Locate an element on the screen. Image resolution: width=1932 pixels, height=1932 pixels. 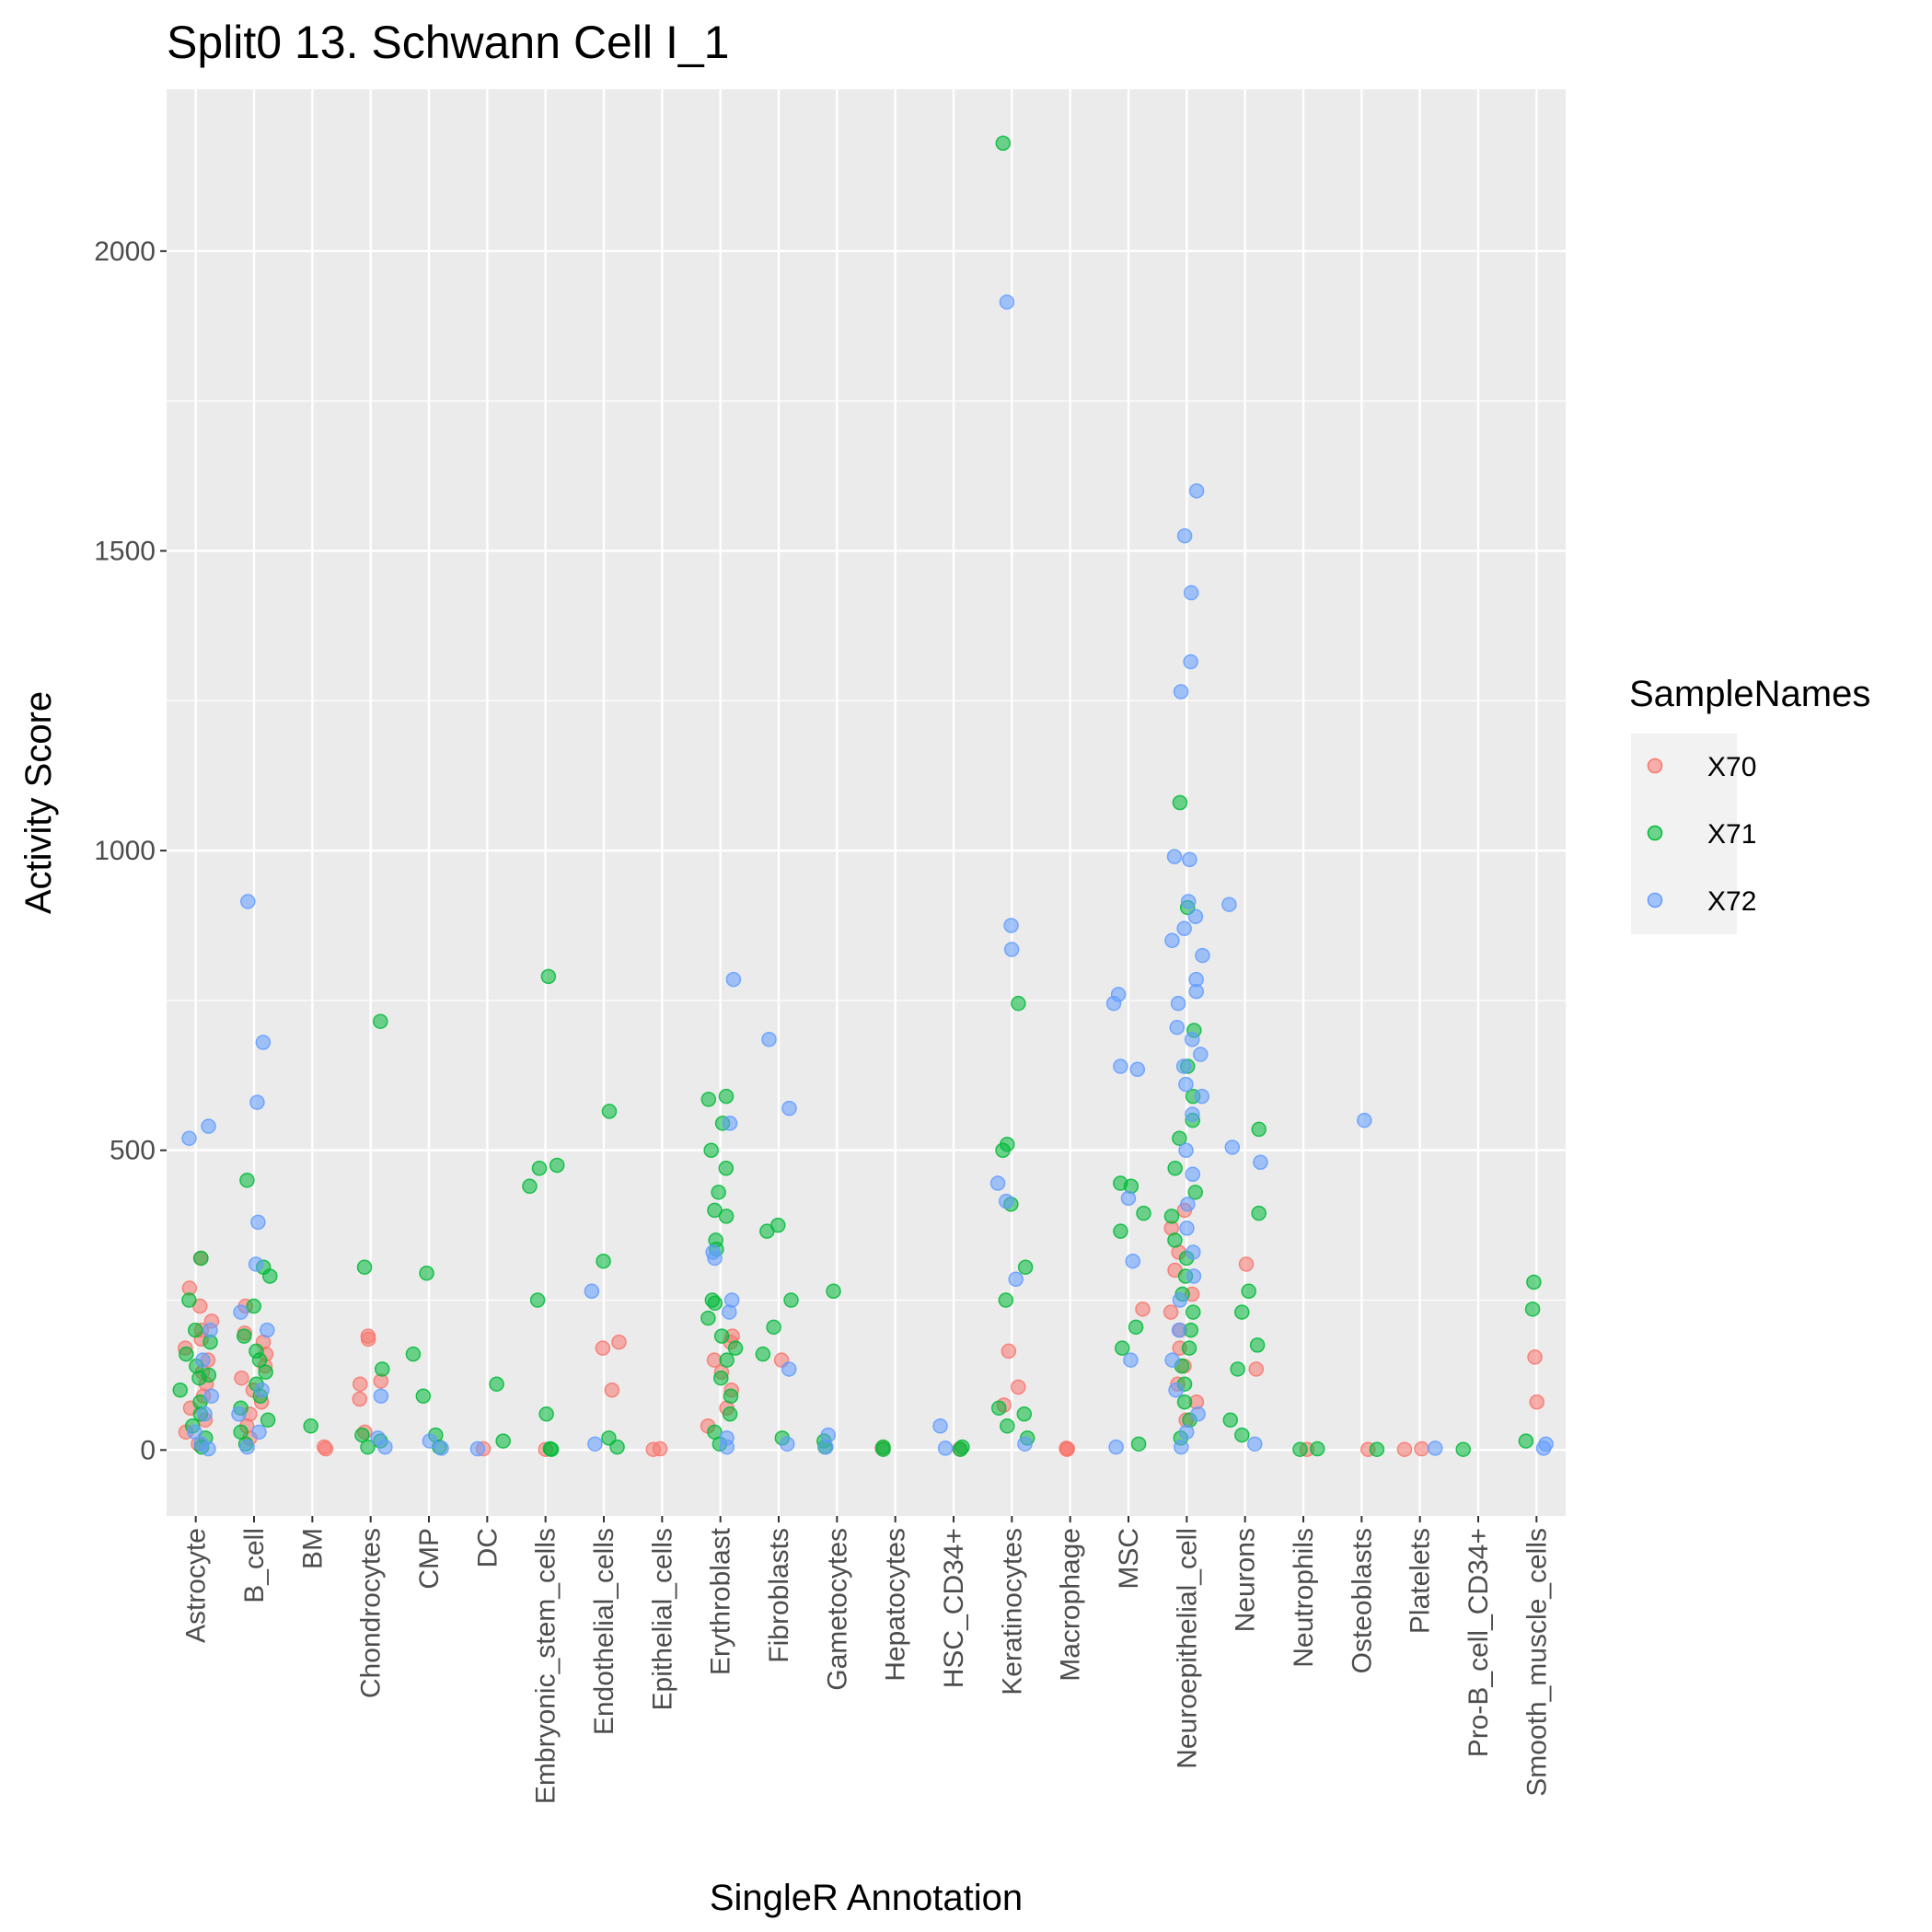
x-tick-label: Chondrocytes is located at coordinates (372, 1613).